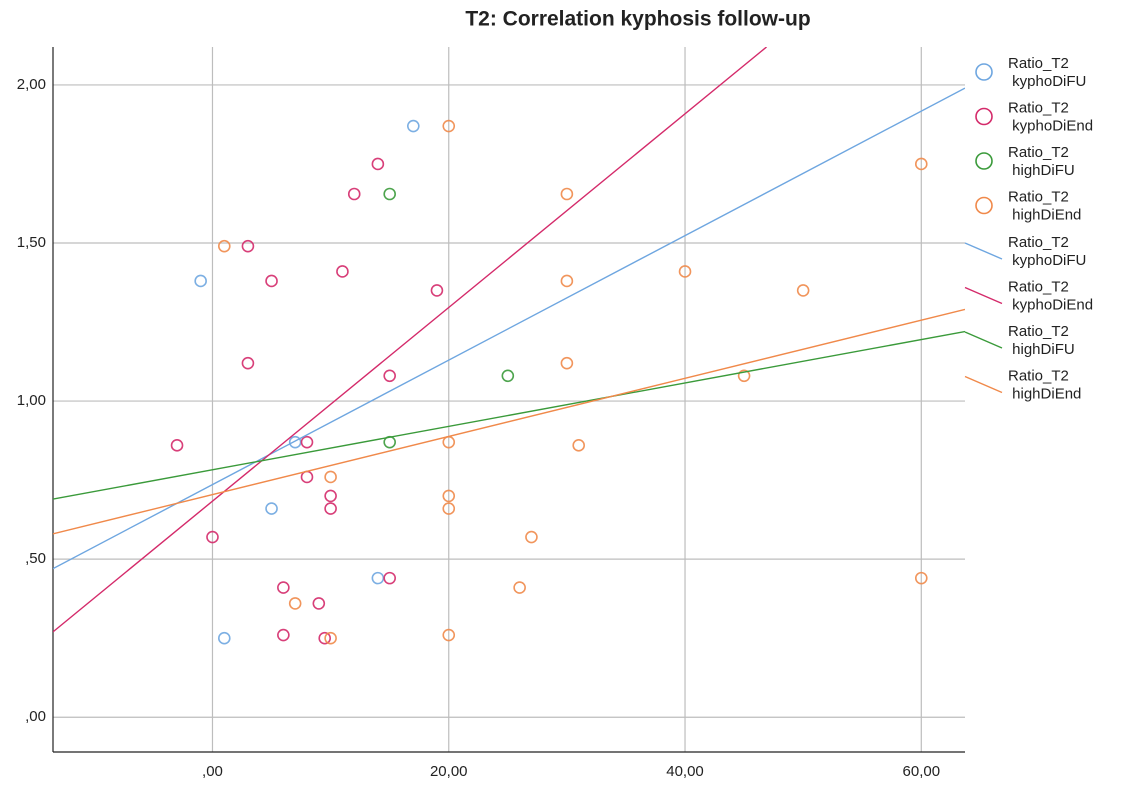  Describe the element at coordinates (31, 400) in the screenshot. I see `y-tick-label: 1,00` at that location.